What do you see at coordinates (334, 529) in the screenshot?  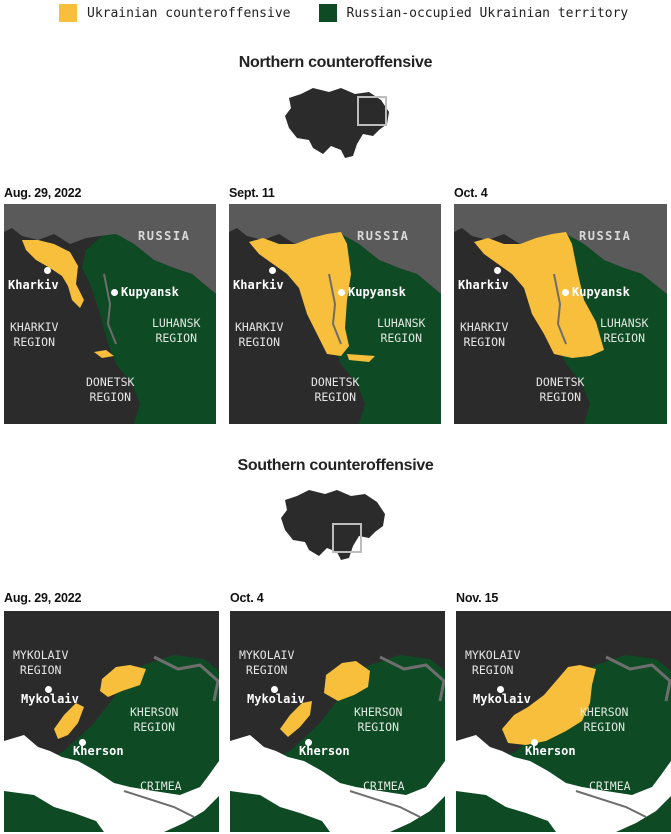 I see `south-locator-map` at bounding box center [334, 529].